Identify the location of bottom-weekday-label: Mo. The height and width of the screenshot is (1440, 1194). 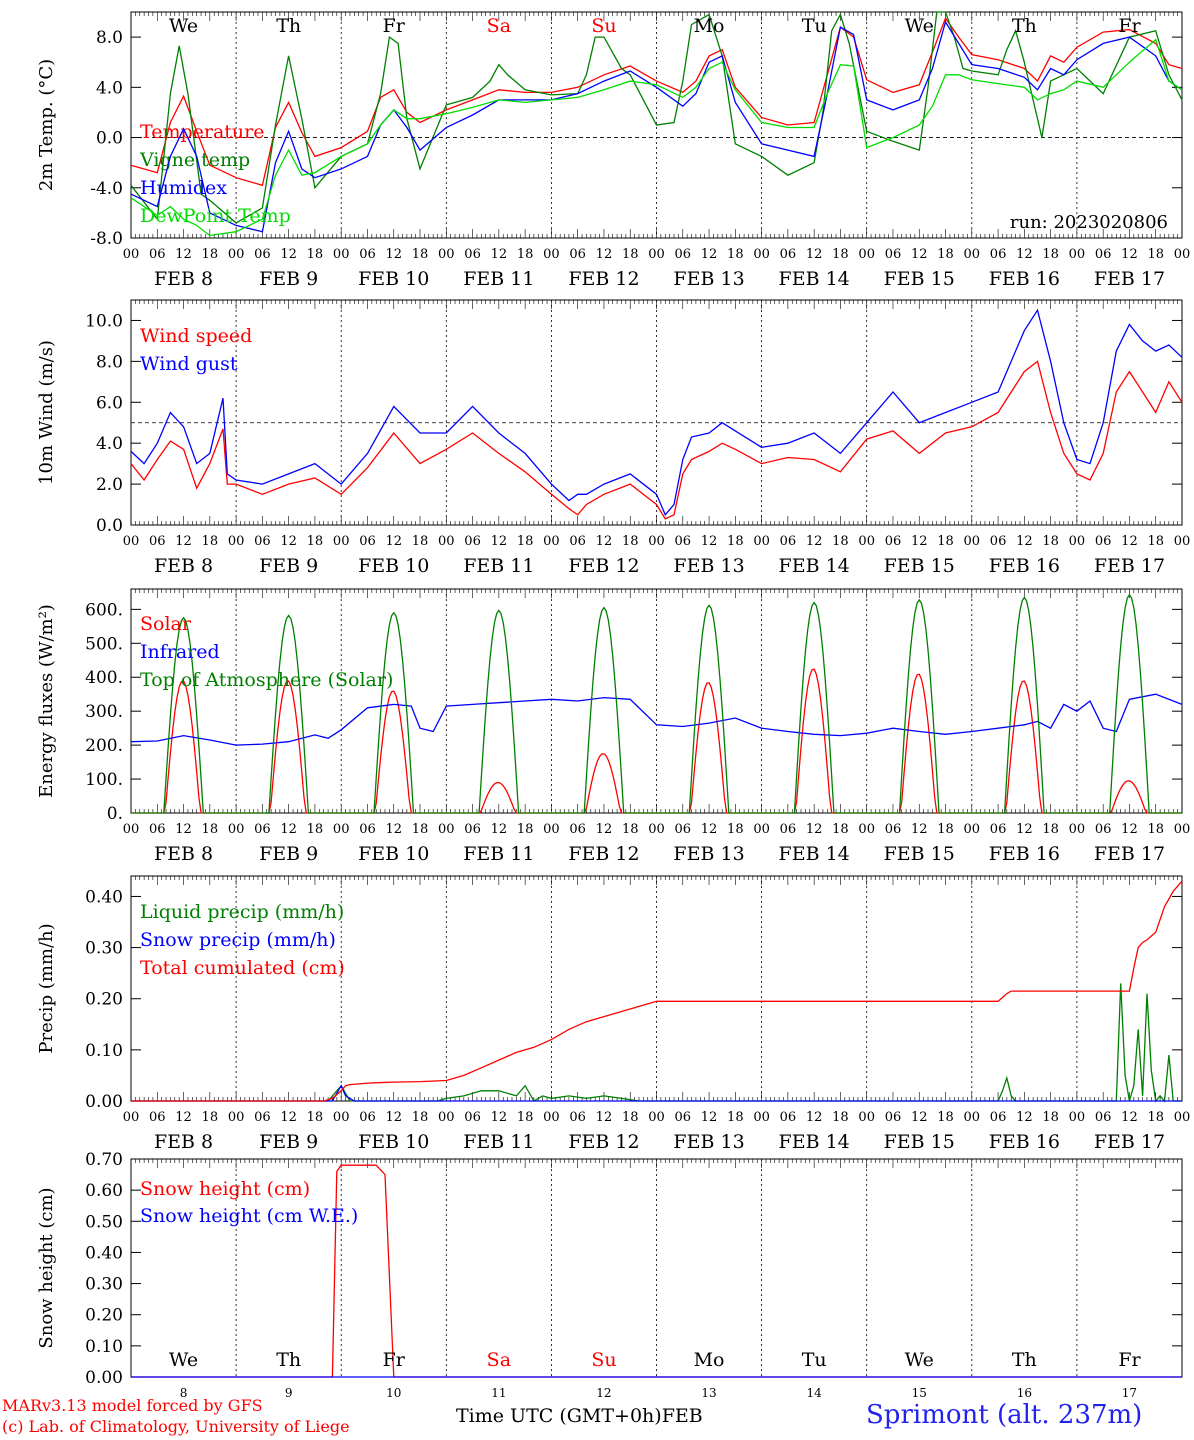
(709, 1360).